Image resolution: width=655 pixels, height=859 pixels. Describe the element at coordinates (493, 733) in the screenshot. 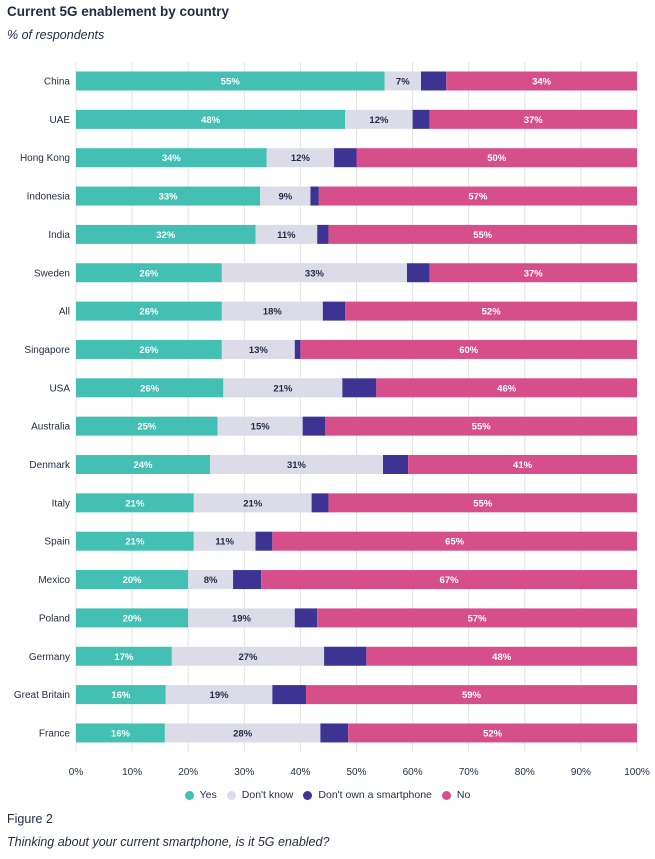

I see `data-label: 52%` at that location.